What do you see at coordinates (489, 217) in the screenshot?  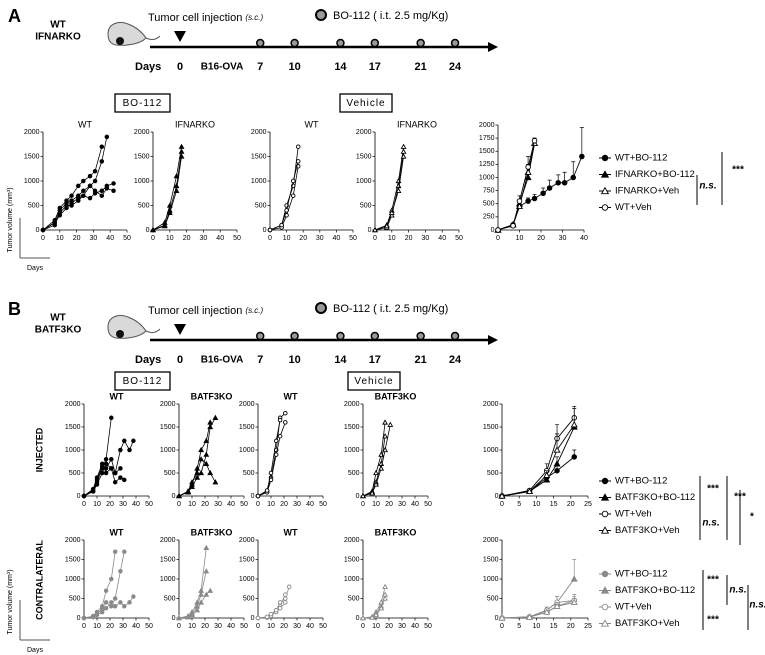 I see `y-tick-label: 250` at bounding box center [489, 217].